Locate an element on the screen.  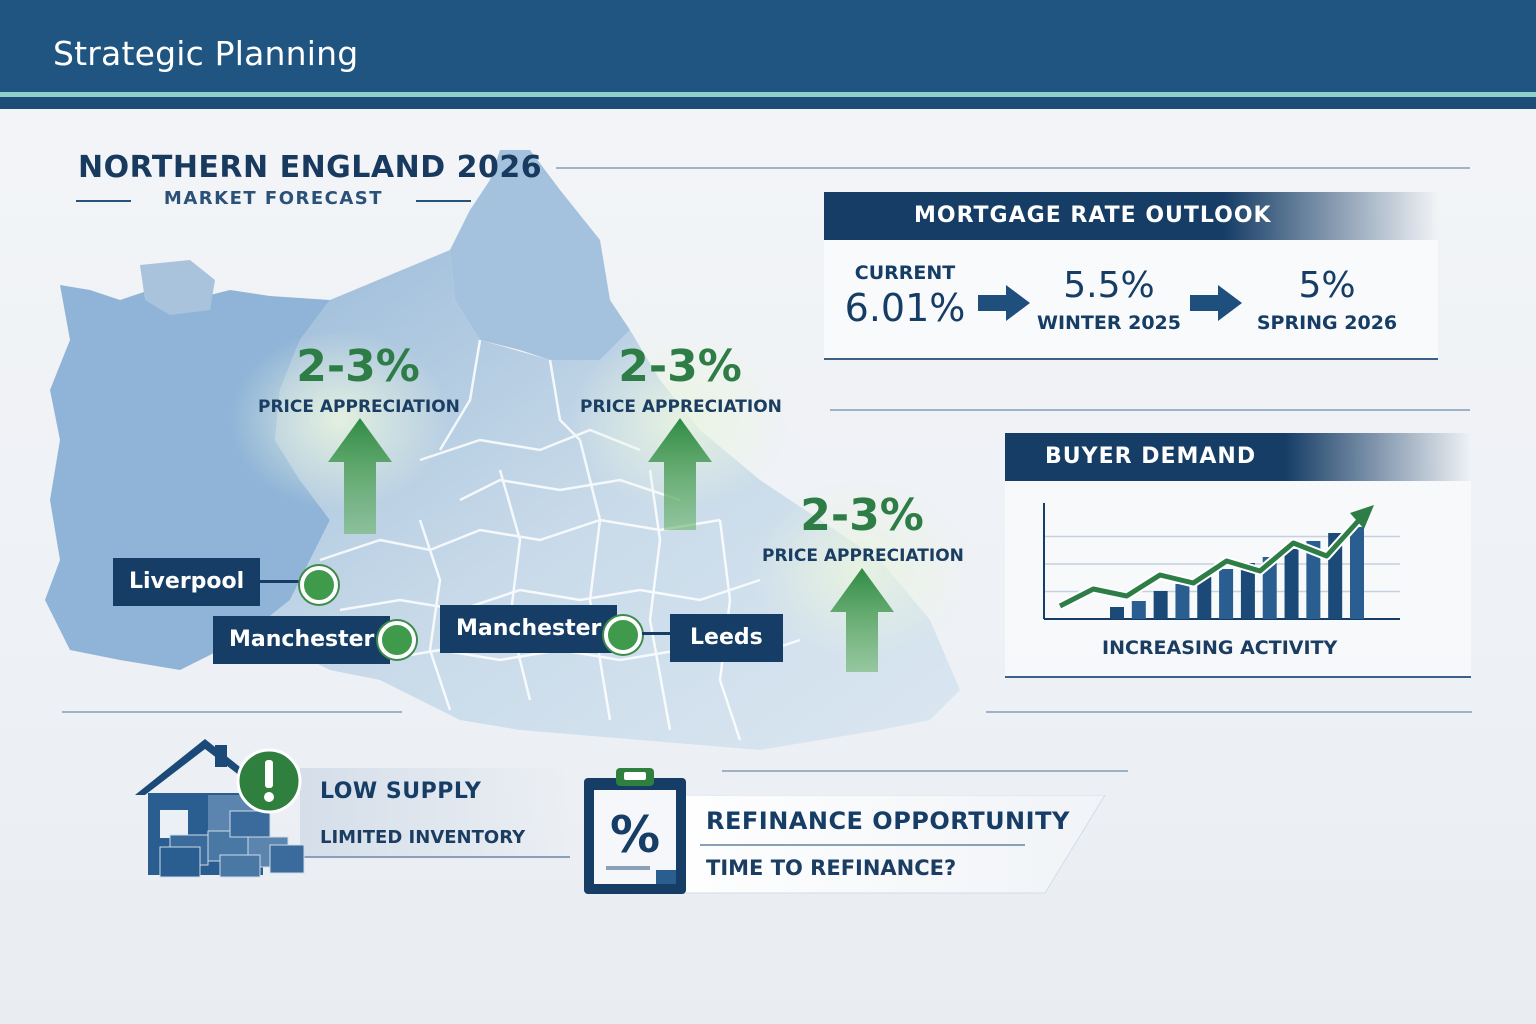
supply-subtitle: LIMITED INVENTORY is located at coordinates (423, 837).